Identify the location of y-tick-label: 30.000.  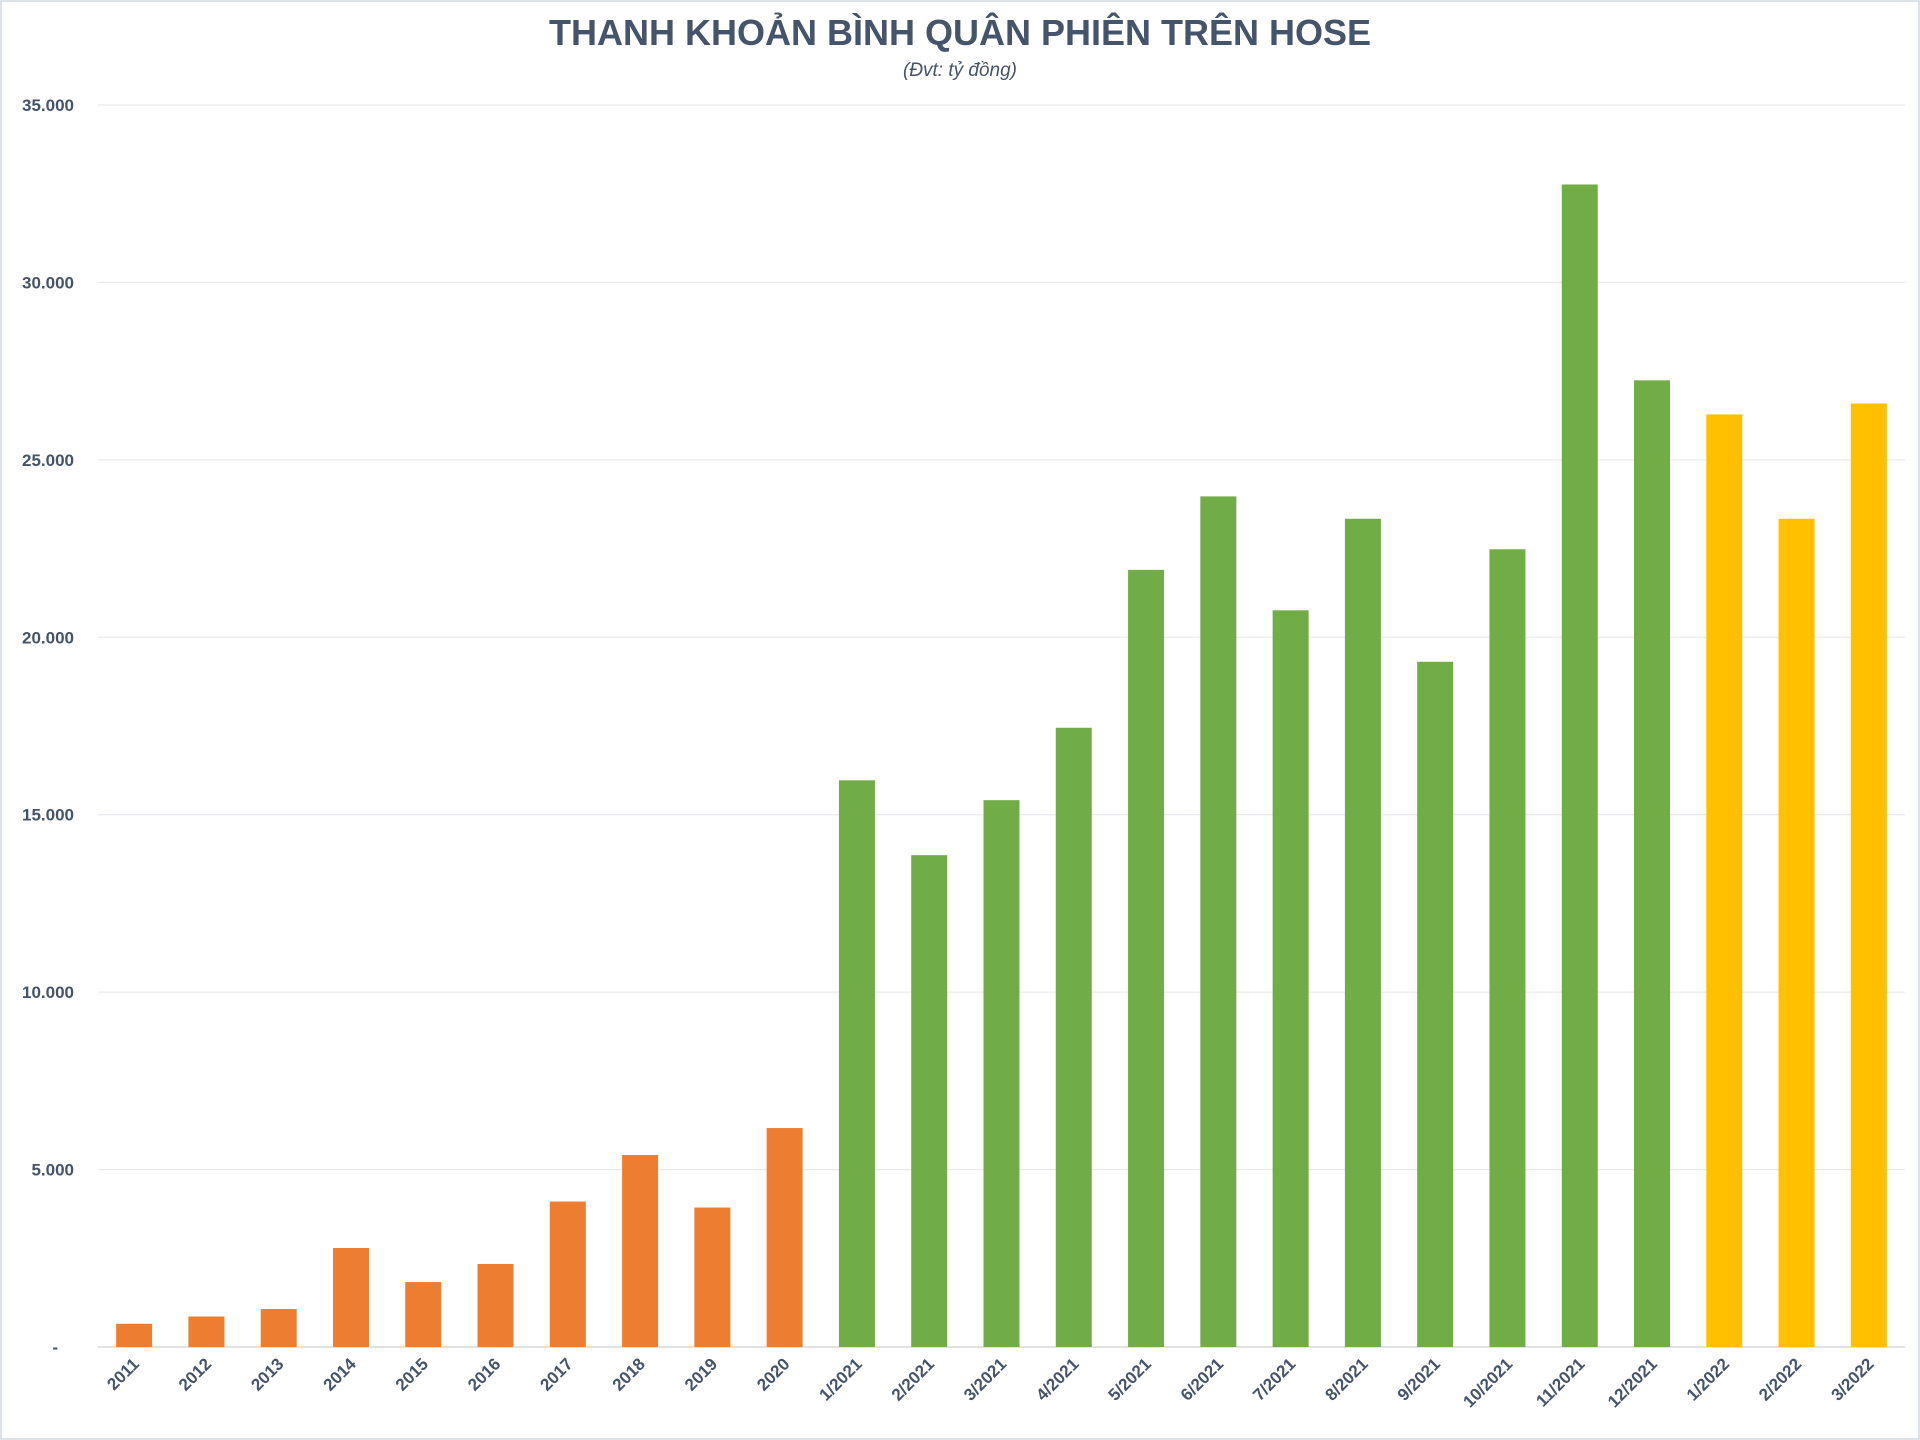
(48, 282).